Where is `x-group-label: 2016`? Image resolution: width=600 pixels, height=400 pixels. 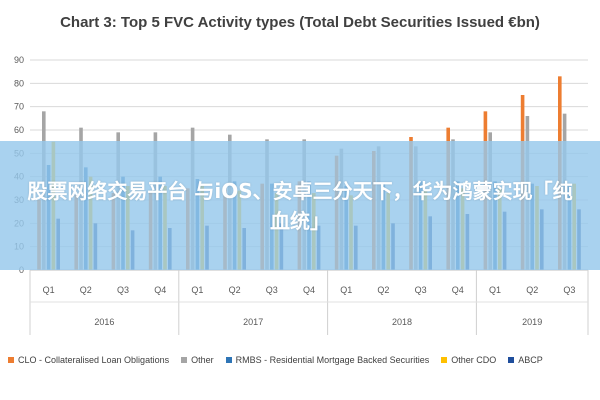 x-group-label: 2016 is located at coordinates (104, 322).